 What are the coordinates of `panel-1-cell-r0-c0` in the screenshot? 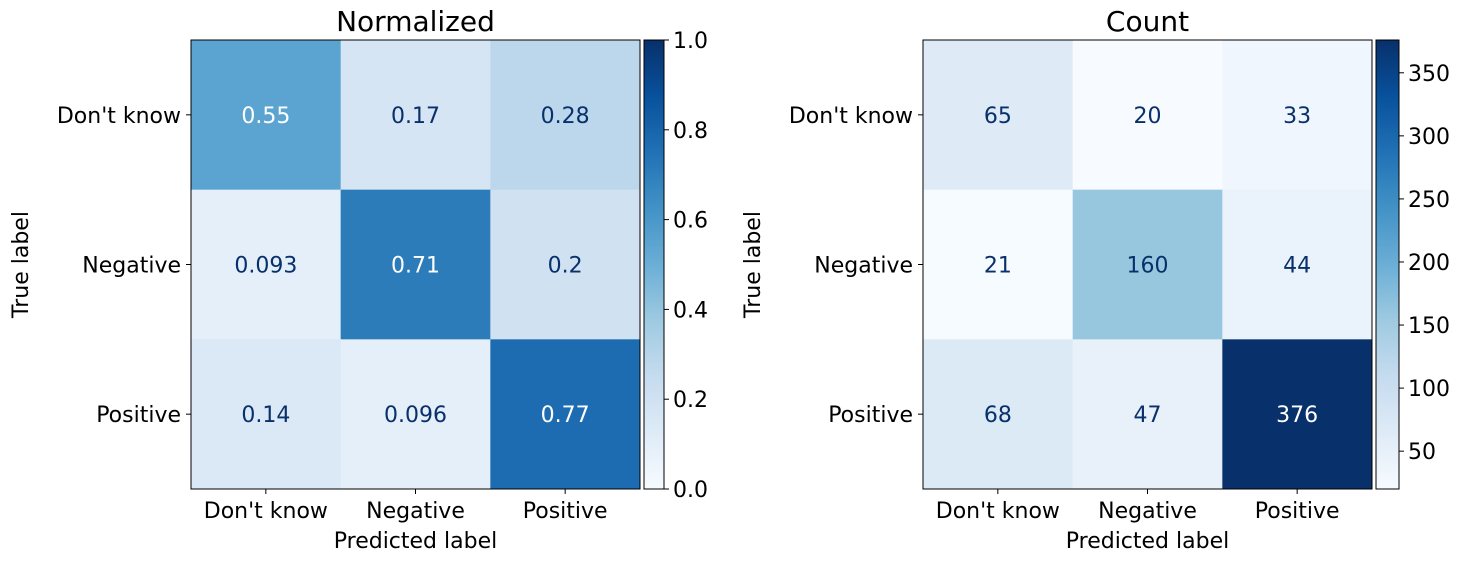 It's located at (266, 115).